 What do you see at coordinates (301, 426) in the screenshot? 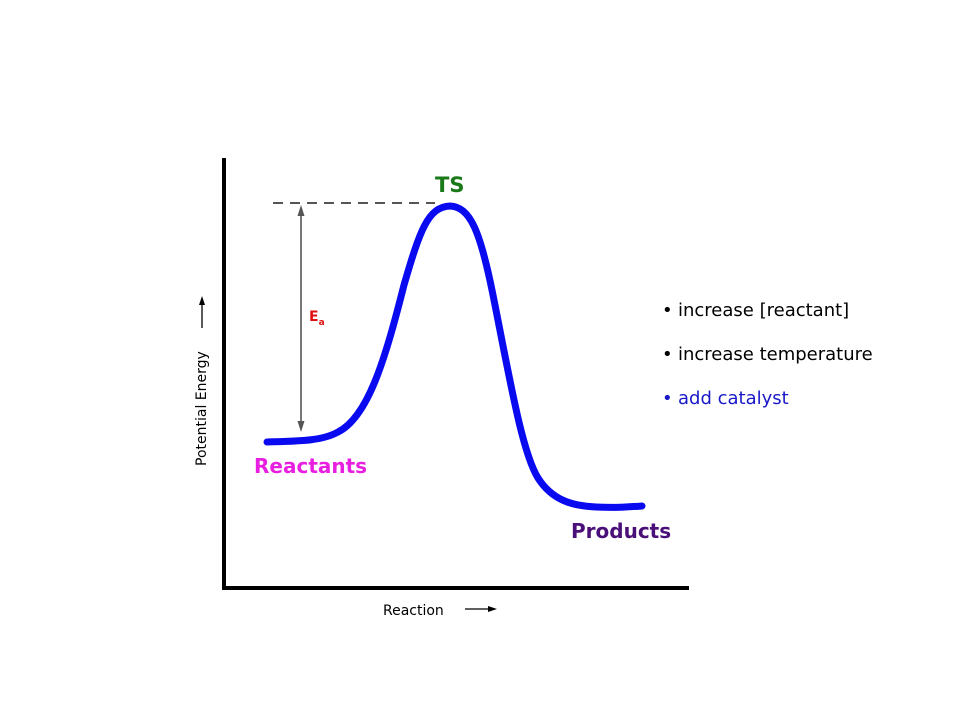
I see `ea-arrow-head-bottom` at bounding box center [301, 426].